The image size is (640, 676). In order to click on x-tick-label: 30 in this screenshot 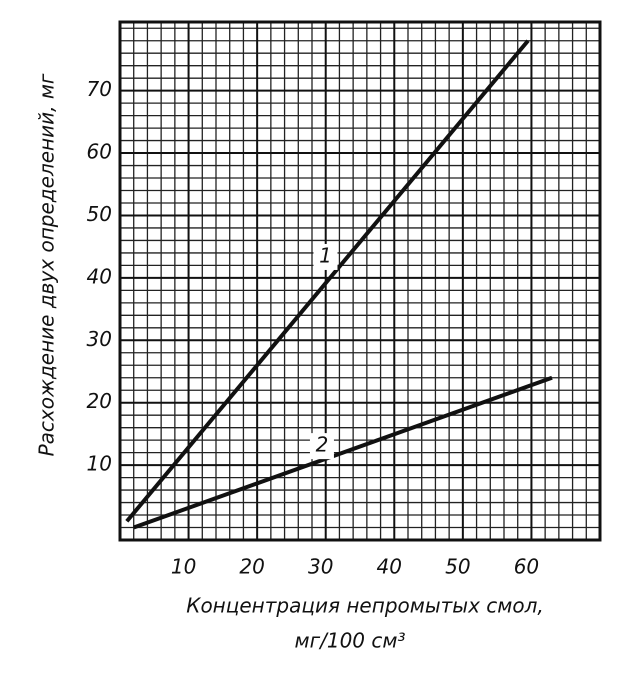, I will do `click(320, 567)`.